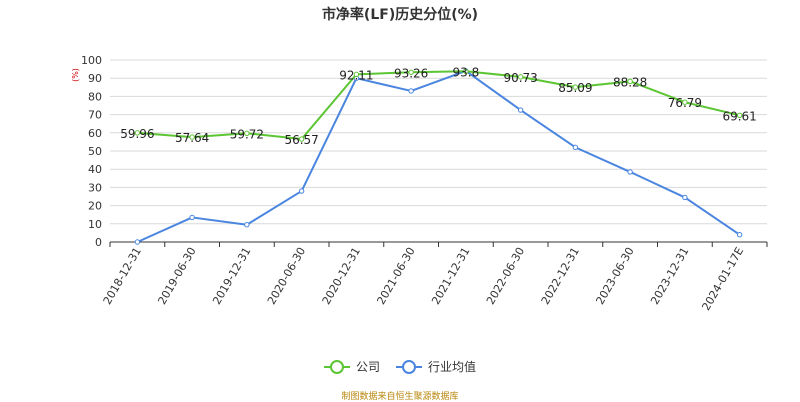  I want to click on legend-label: 公司, so click(367, 367).